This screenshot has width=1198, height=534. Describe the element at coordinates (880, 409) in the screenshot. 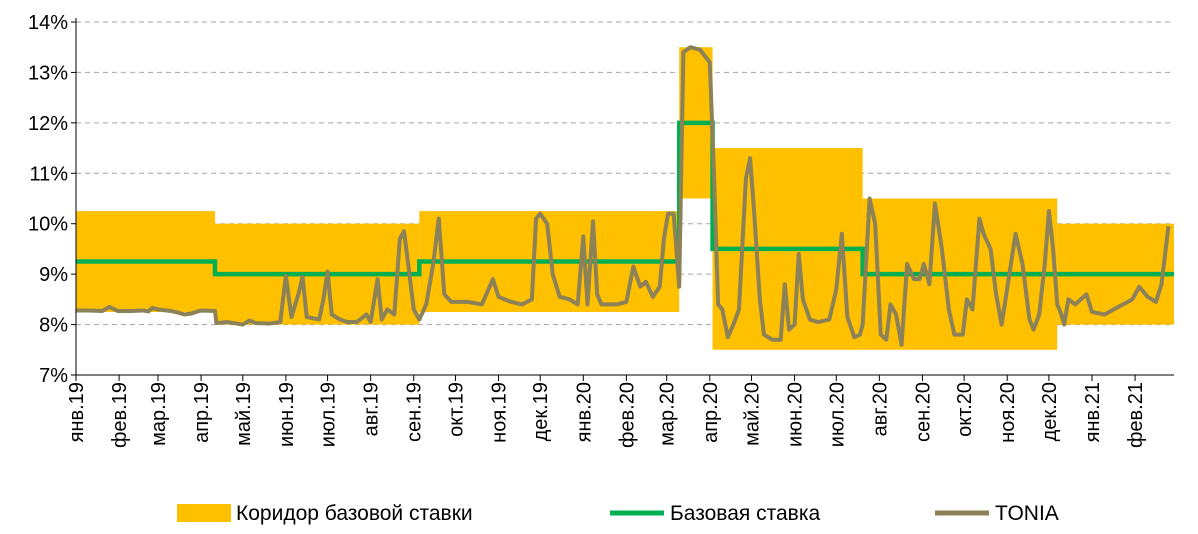

I see `x-tick-label: авг.20` at that location.